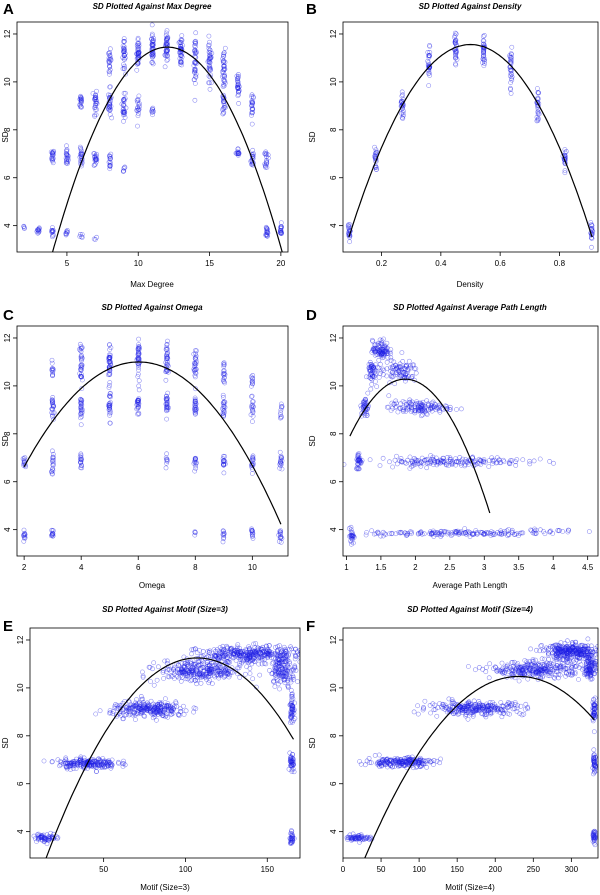  What do you see at coordinates (20, 639) in the screenshot?
I see `y-tick-label: 12` at bounding box center [20, 639].